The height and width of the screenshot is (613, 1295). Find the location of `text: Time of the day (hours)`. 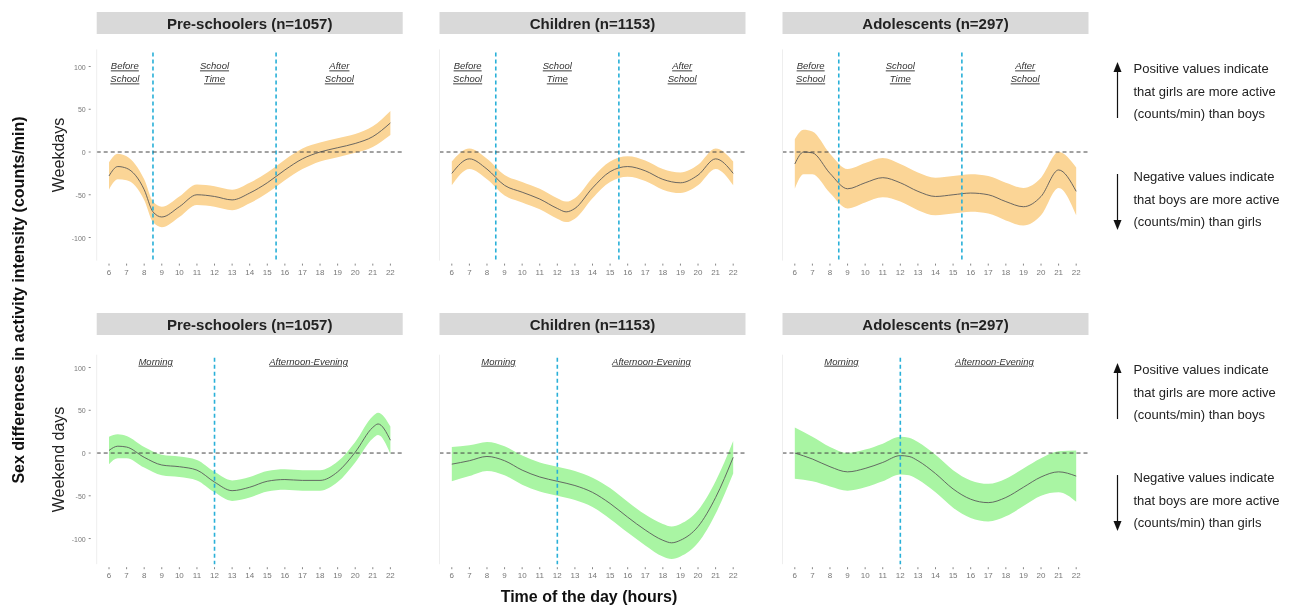

text: Time of the day (hours) is located at coordinates (589, 596).